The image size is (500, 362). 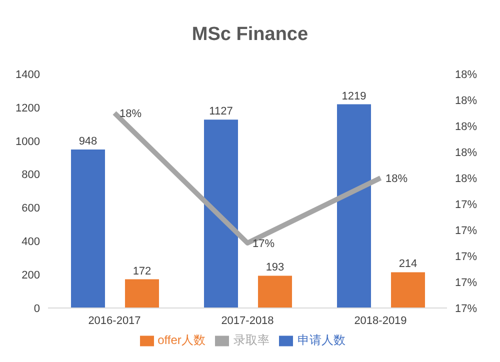 What do you see at coordinates (28, 74) in the screenshot?
I see `y-tick-label: 1400` at bounding box center [28, 74].